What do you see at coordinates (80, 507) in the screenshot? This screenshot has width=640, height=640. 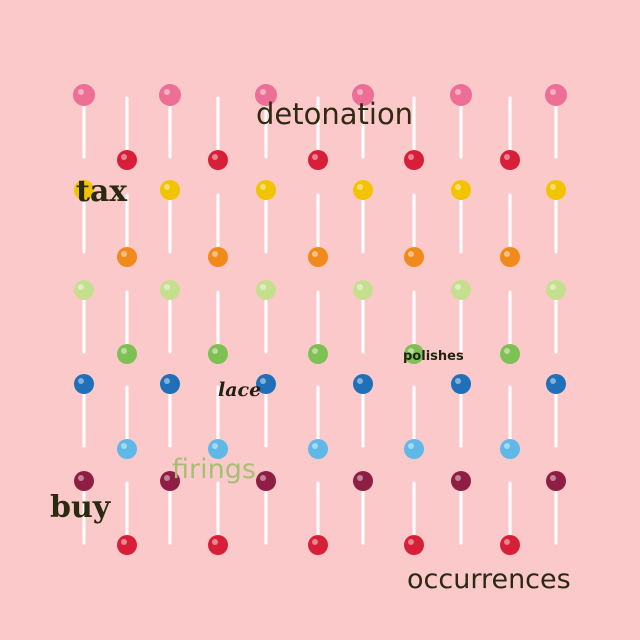 I see `word-buy: buy` at bounding box center [80, 507].